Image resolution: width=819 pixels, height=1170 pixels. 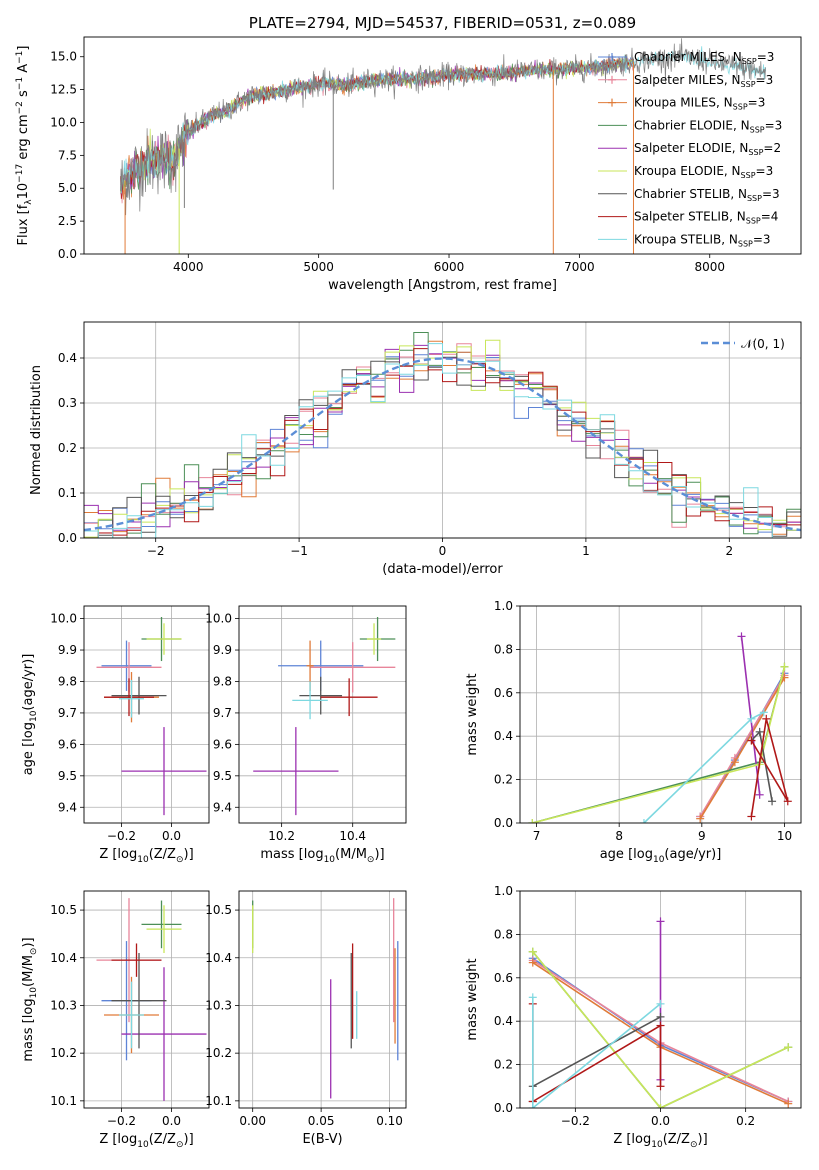 I want to click on label-part: age [log, so click(x=626, y=854).